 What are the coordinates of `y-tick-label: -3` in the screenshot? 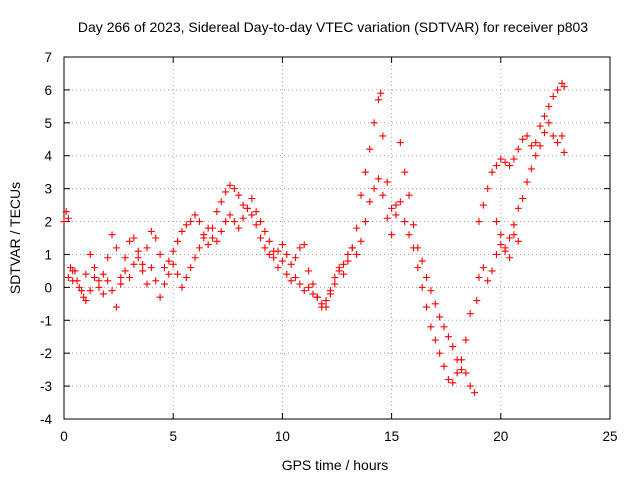 It's located at (46, 386).